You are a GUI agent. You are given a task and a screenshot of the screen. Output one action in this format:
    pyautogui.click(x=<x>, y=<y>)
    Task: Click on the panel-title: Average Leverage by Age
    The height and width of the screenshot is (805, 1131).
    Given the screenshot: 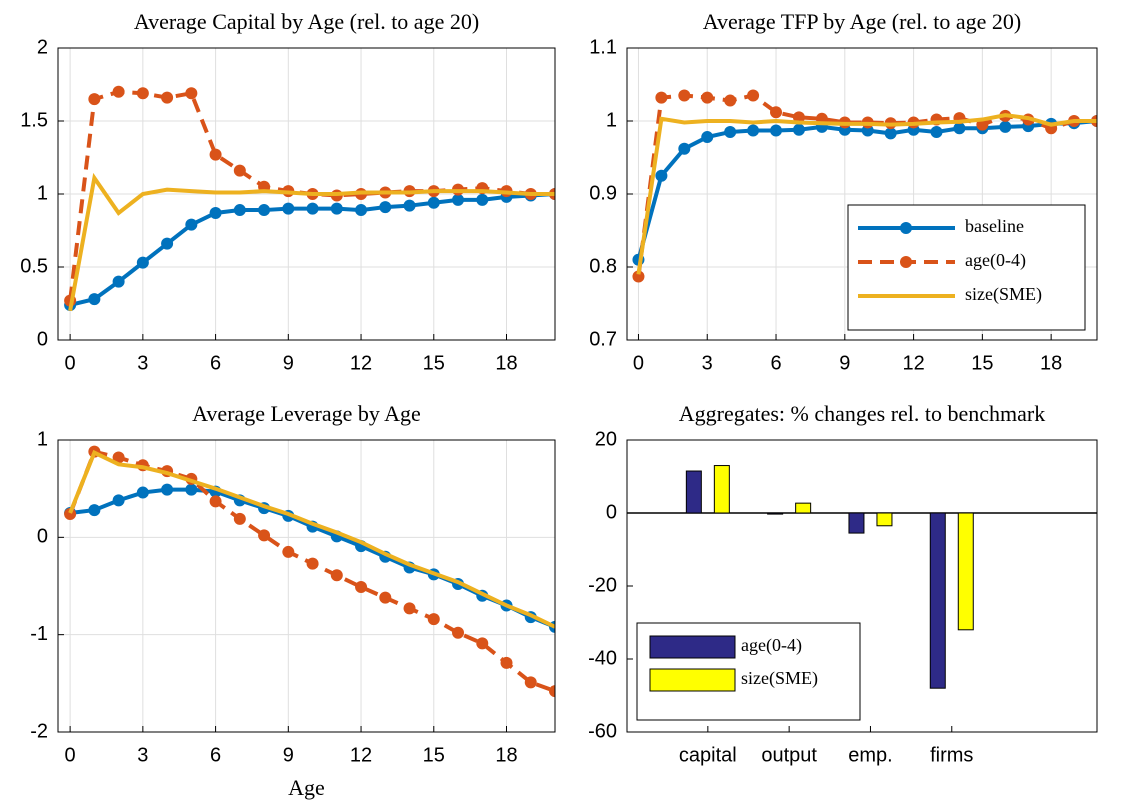 What is the action you would take?
    pyautogui.click(x=306, y=413)
    